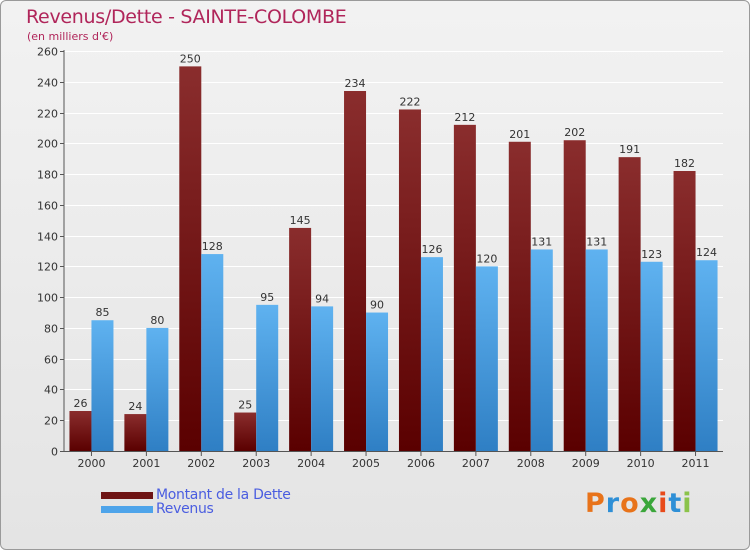 The height and width of the screenshot is (550, 750). I want to click on x-tick-label: 2010, so click(641, 463).